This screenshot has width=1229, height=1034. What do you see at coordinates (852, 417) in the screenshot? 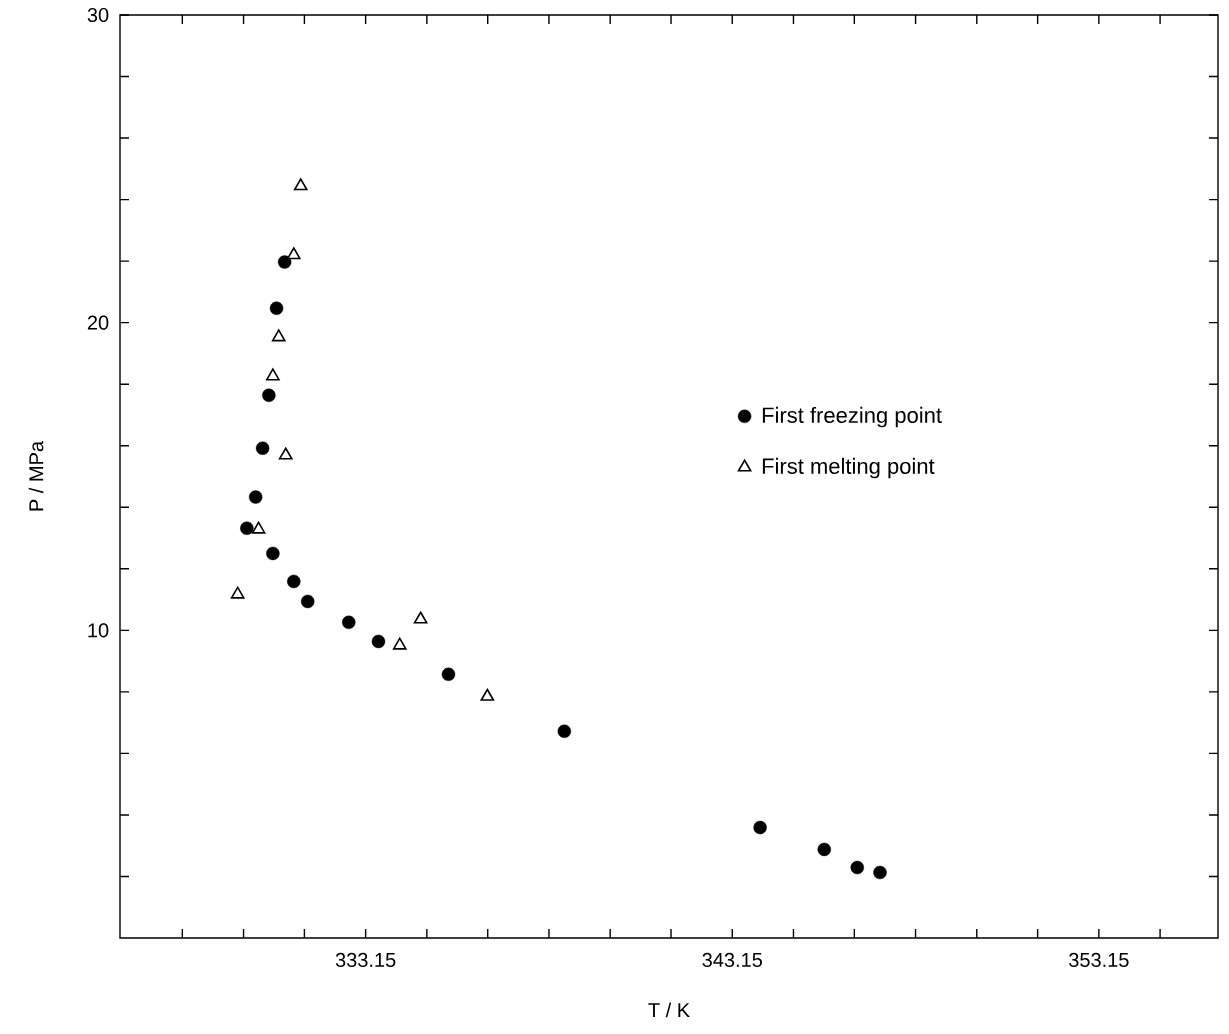
I see `legend-label: First freezing point` at bounding box center [852, 417].